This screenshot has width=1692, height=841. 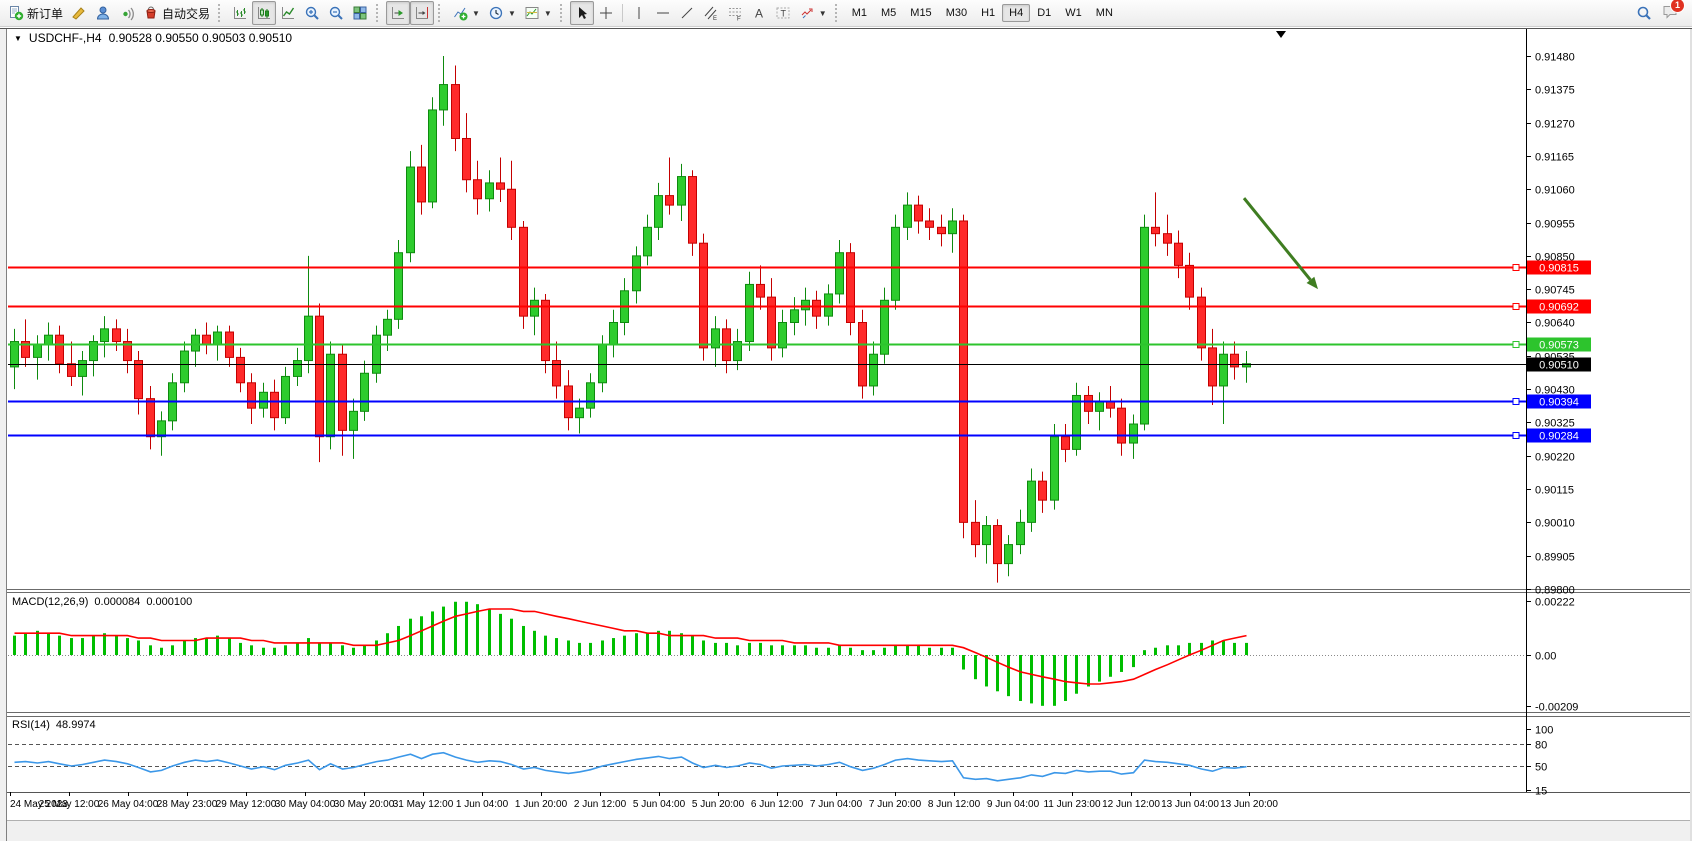 What do you see at coordinates (1559, 344) in the screenshot?
I see `price-tag` at bounding box center [1559, 344].